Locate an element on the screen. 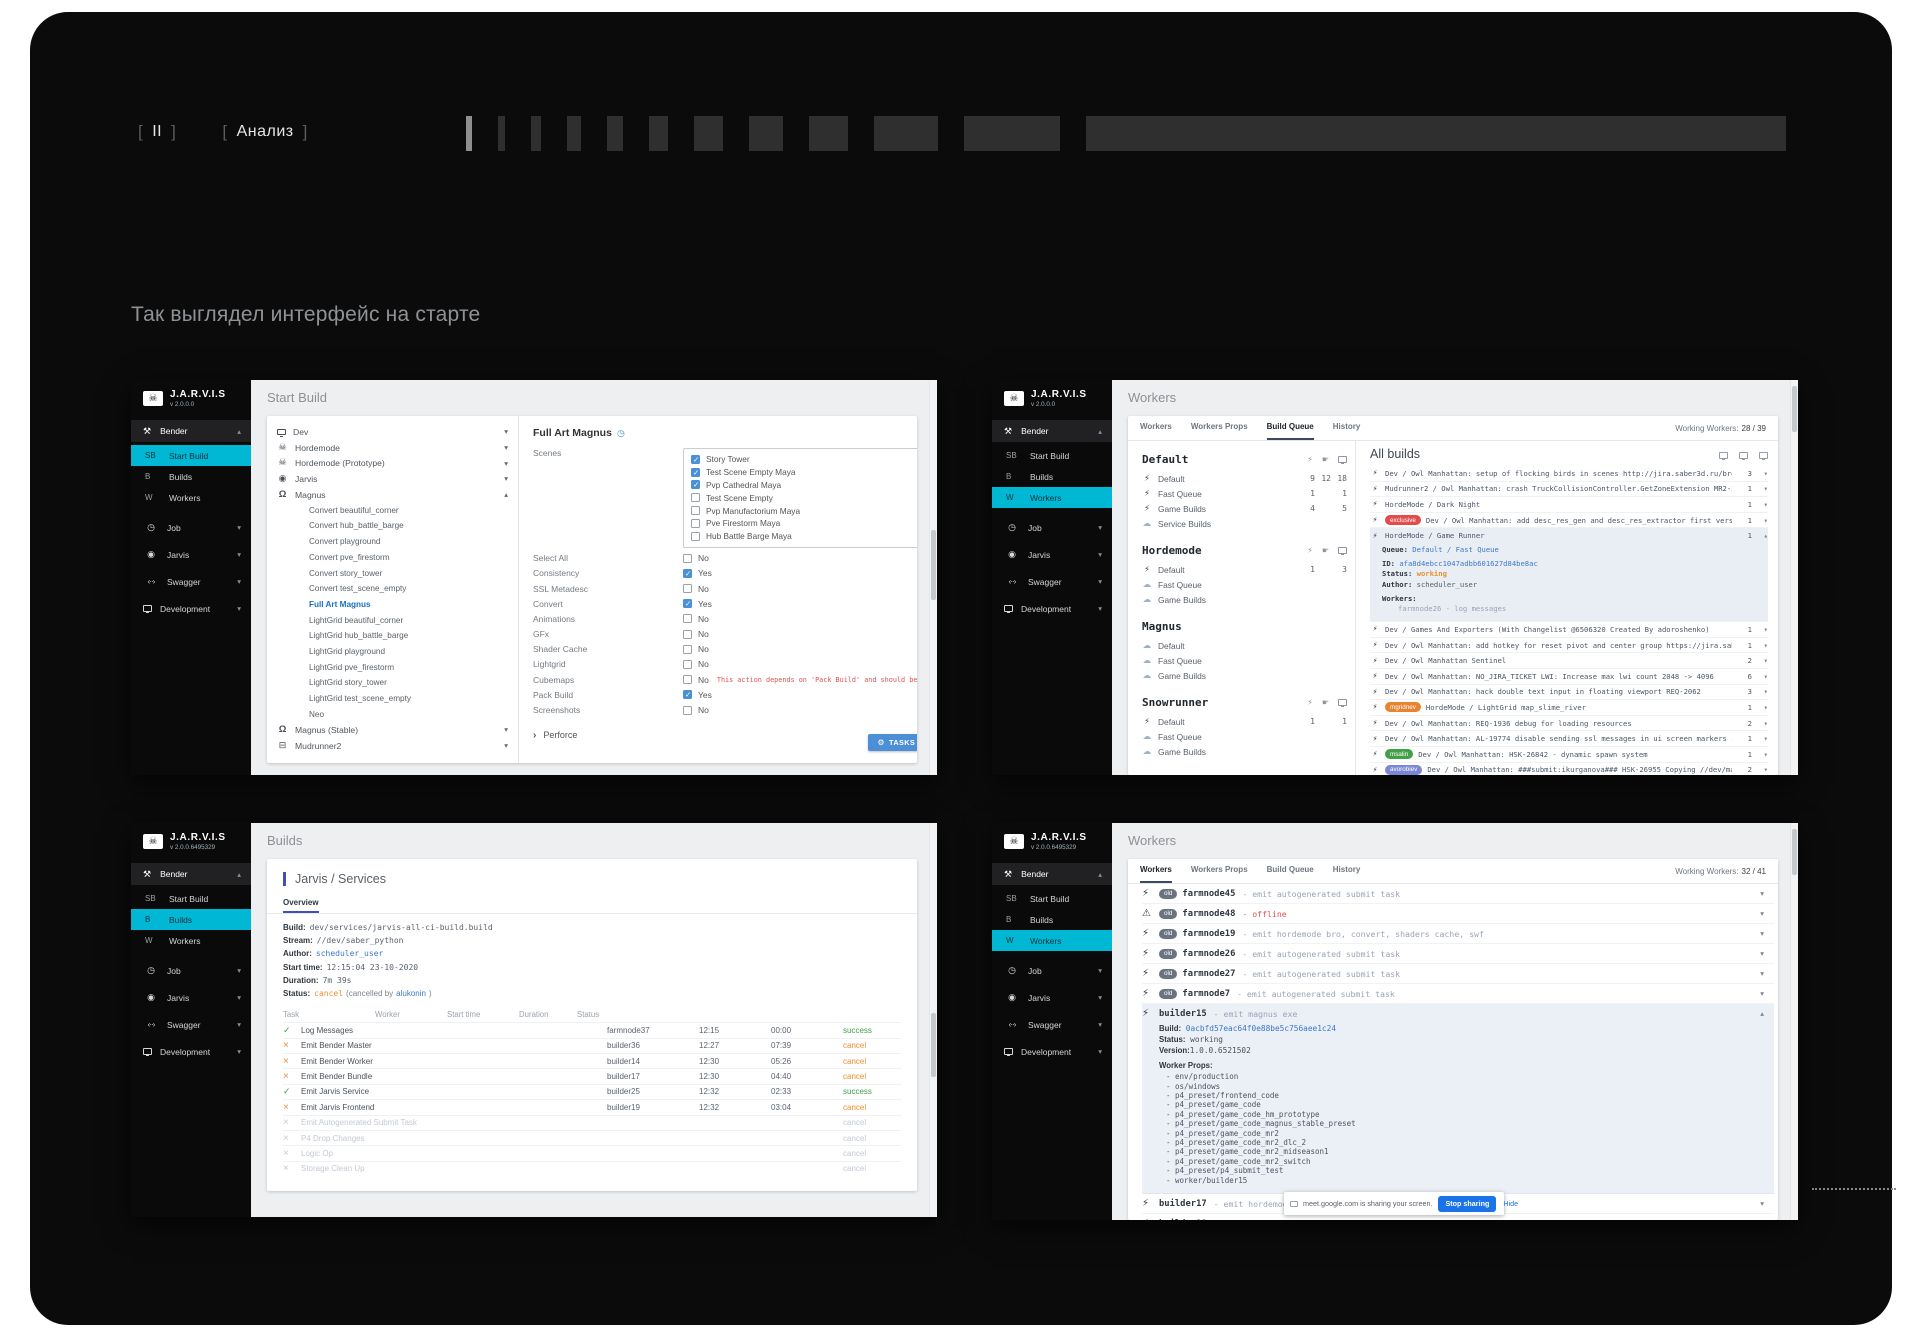 The width and height of the screenshot is (1920, 1339). tab: Build Queue is located at coordinates (1290, 869).